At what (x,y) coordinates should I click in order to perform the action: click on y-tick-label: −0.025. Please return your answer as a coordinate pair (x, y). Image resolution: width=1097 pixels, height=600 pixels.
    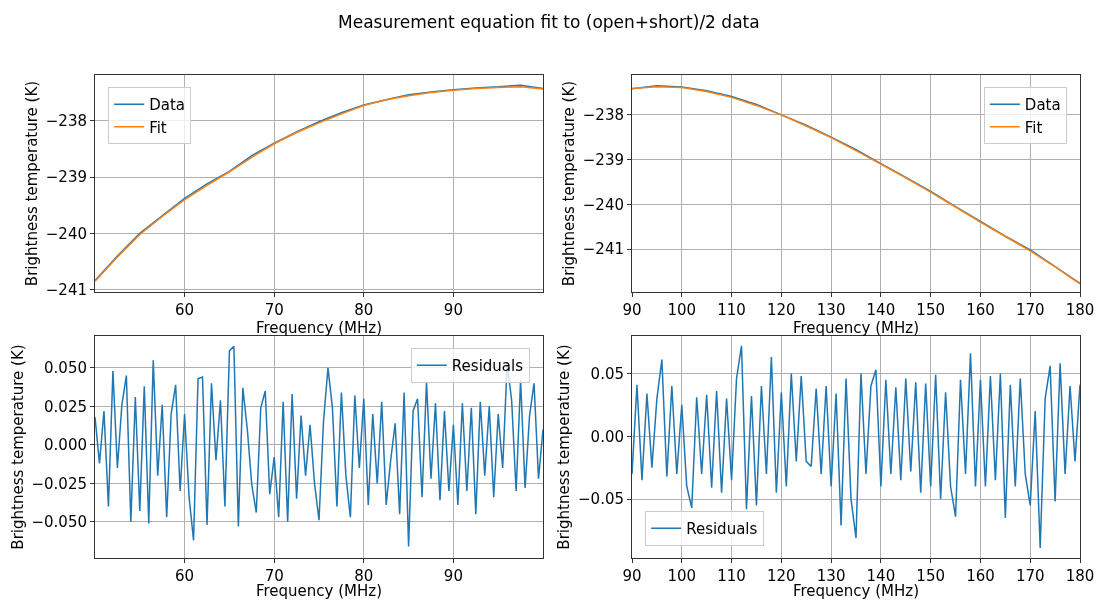
    Looking at the image, I should click on (59, 483).